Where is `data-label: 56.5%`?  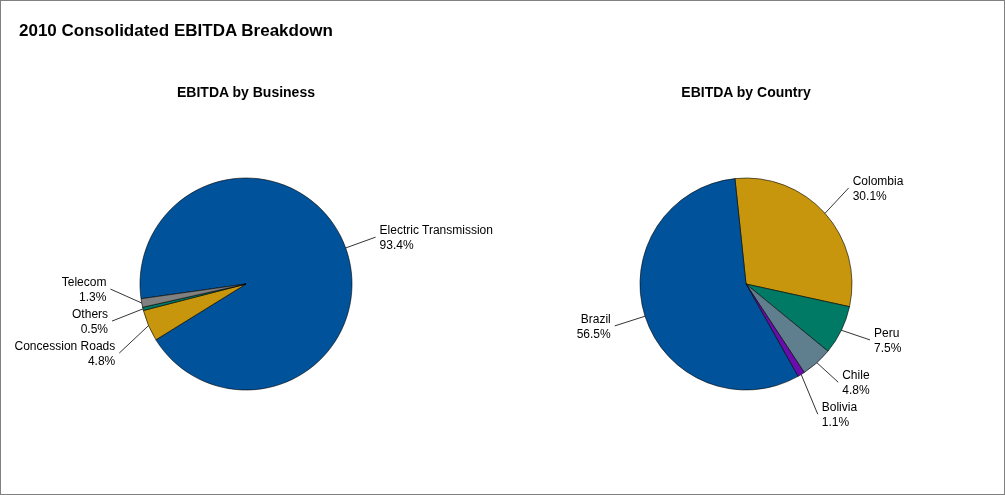 data-label: 56.5% is located at coordinates (594, 333).